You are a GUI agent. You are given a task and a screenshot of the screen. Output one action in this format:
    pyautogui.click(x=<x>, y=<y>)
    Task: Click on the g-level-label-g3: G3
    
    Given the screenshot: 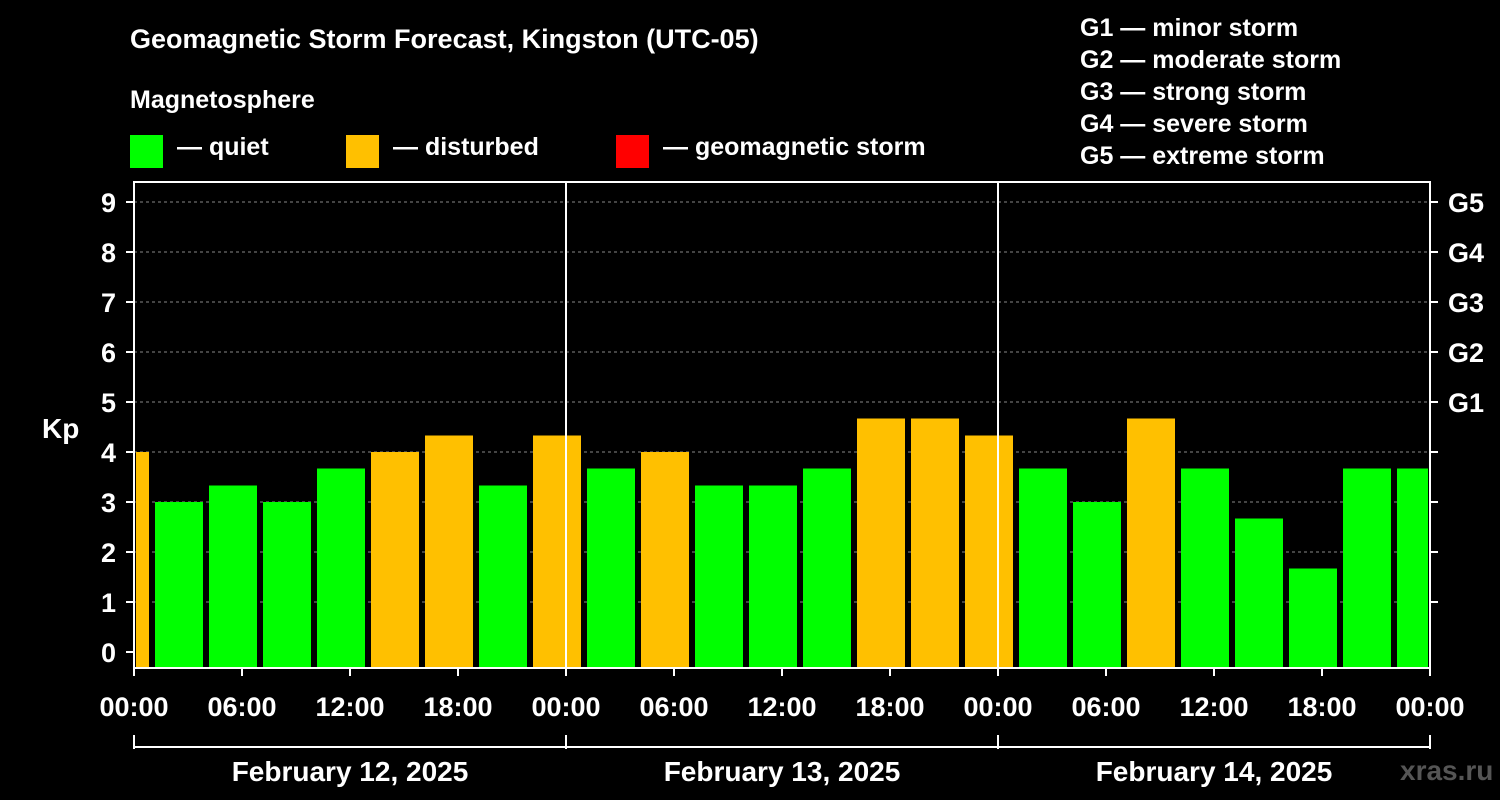 What is the action you would take?
    pyautogui.click(x=1466, y=303)
    